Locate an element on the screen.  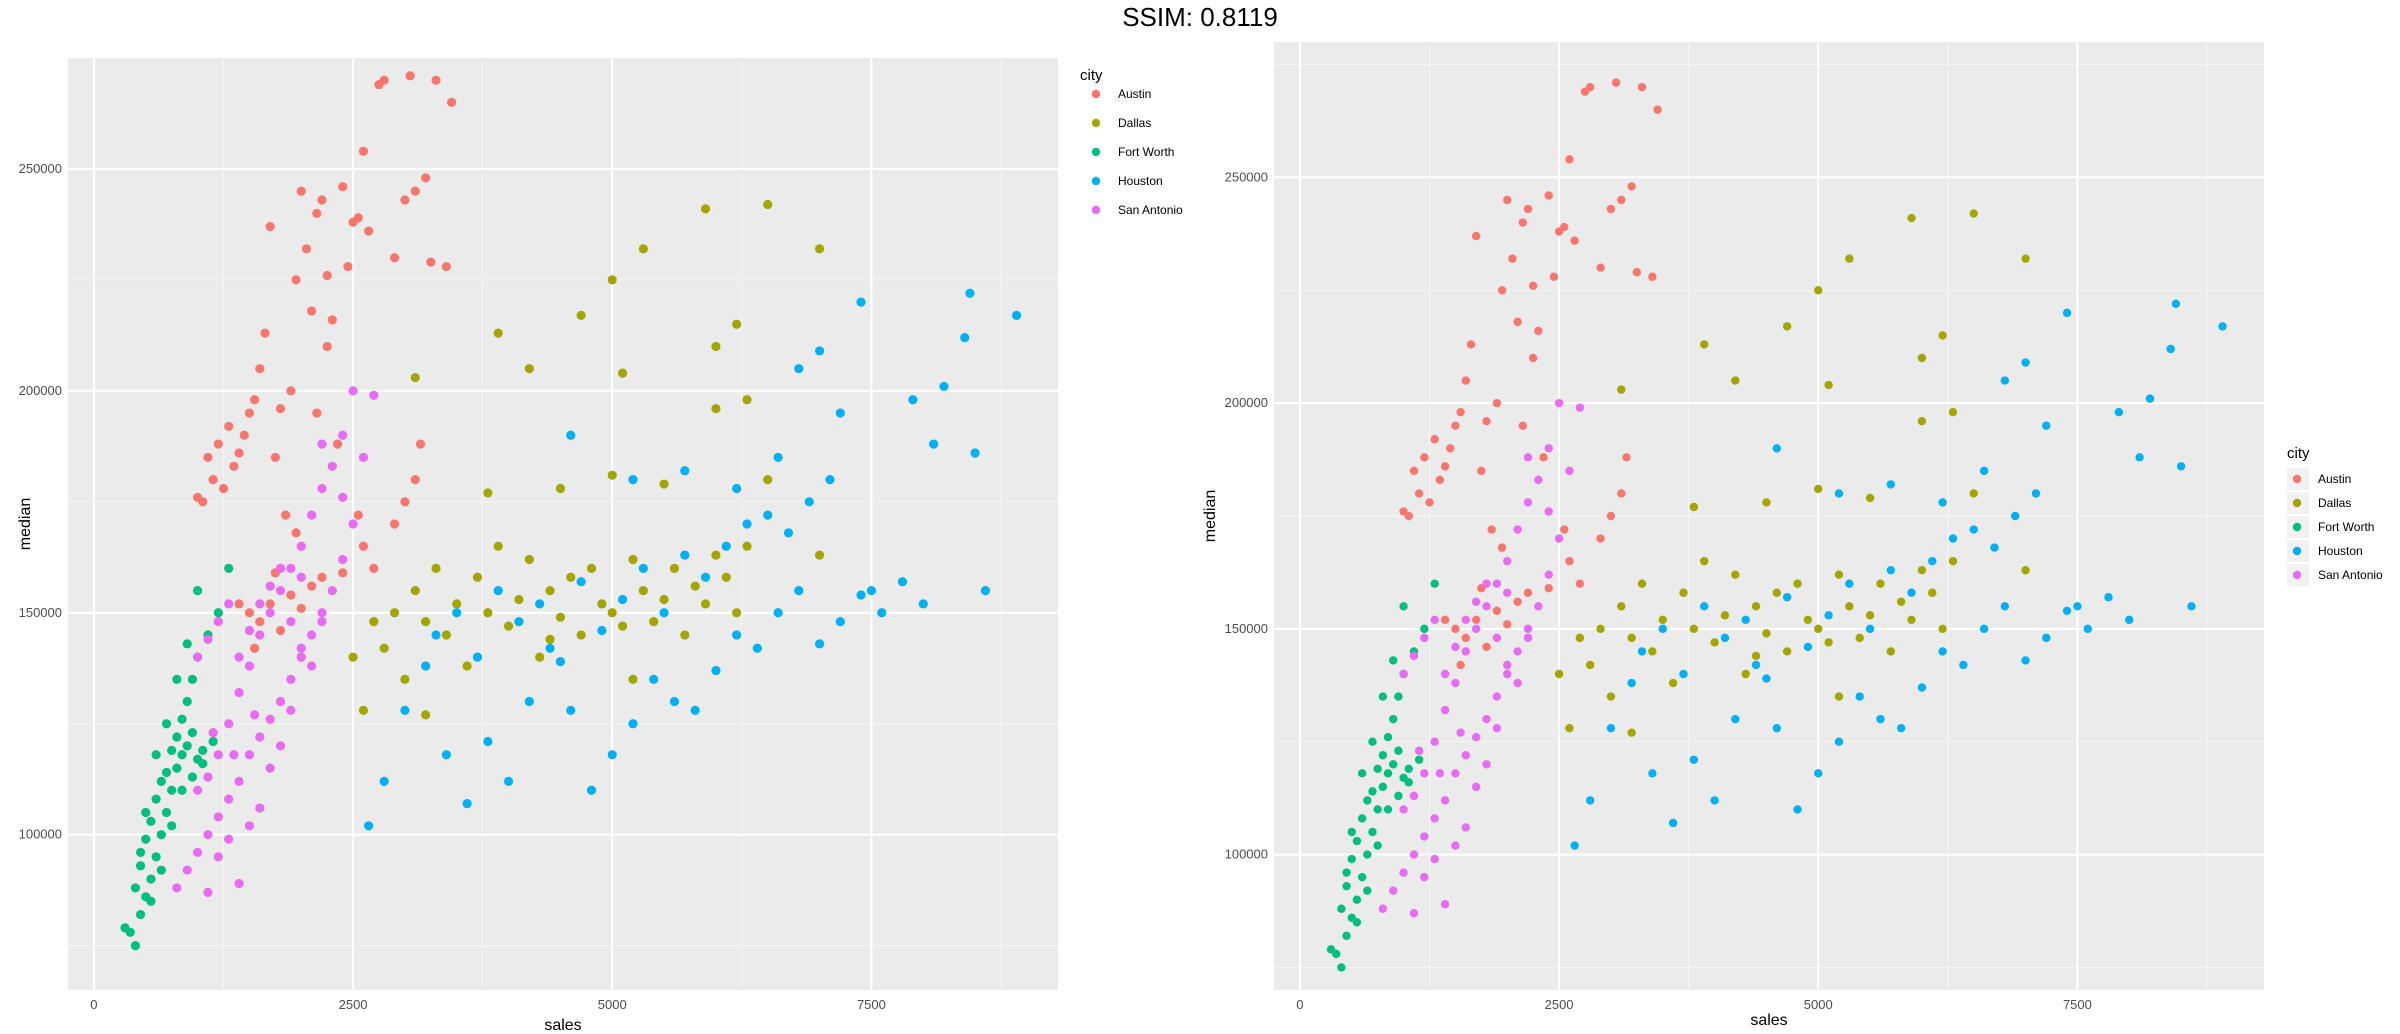
right-y-tick-label: 150000 is located at coordinates (1246, 628).